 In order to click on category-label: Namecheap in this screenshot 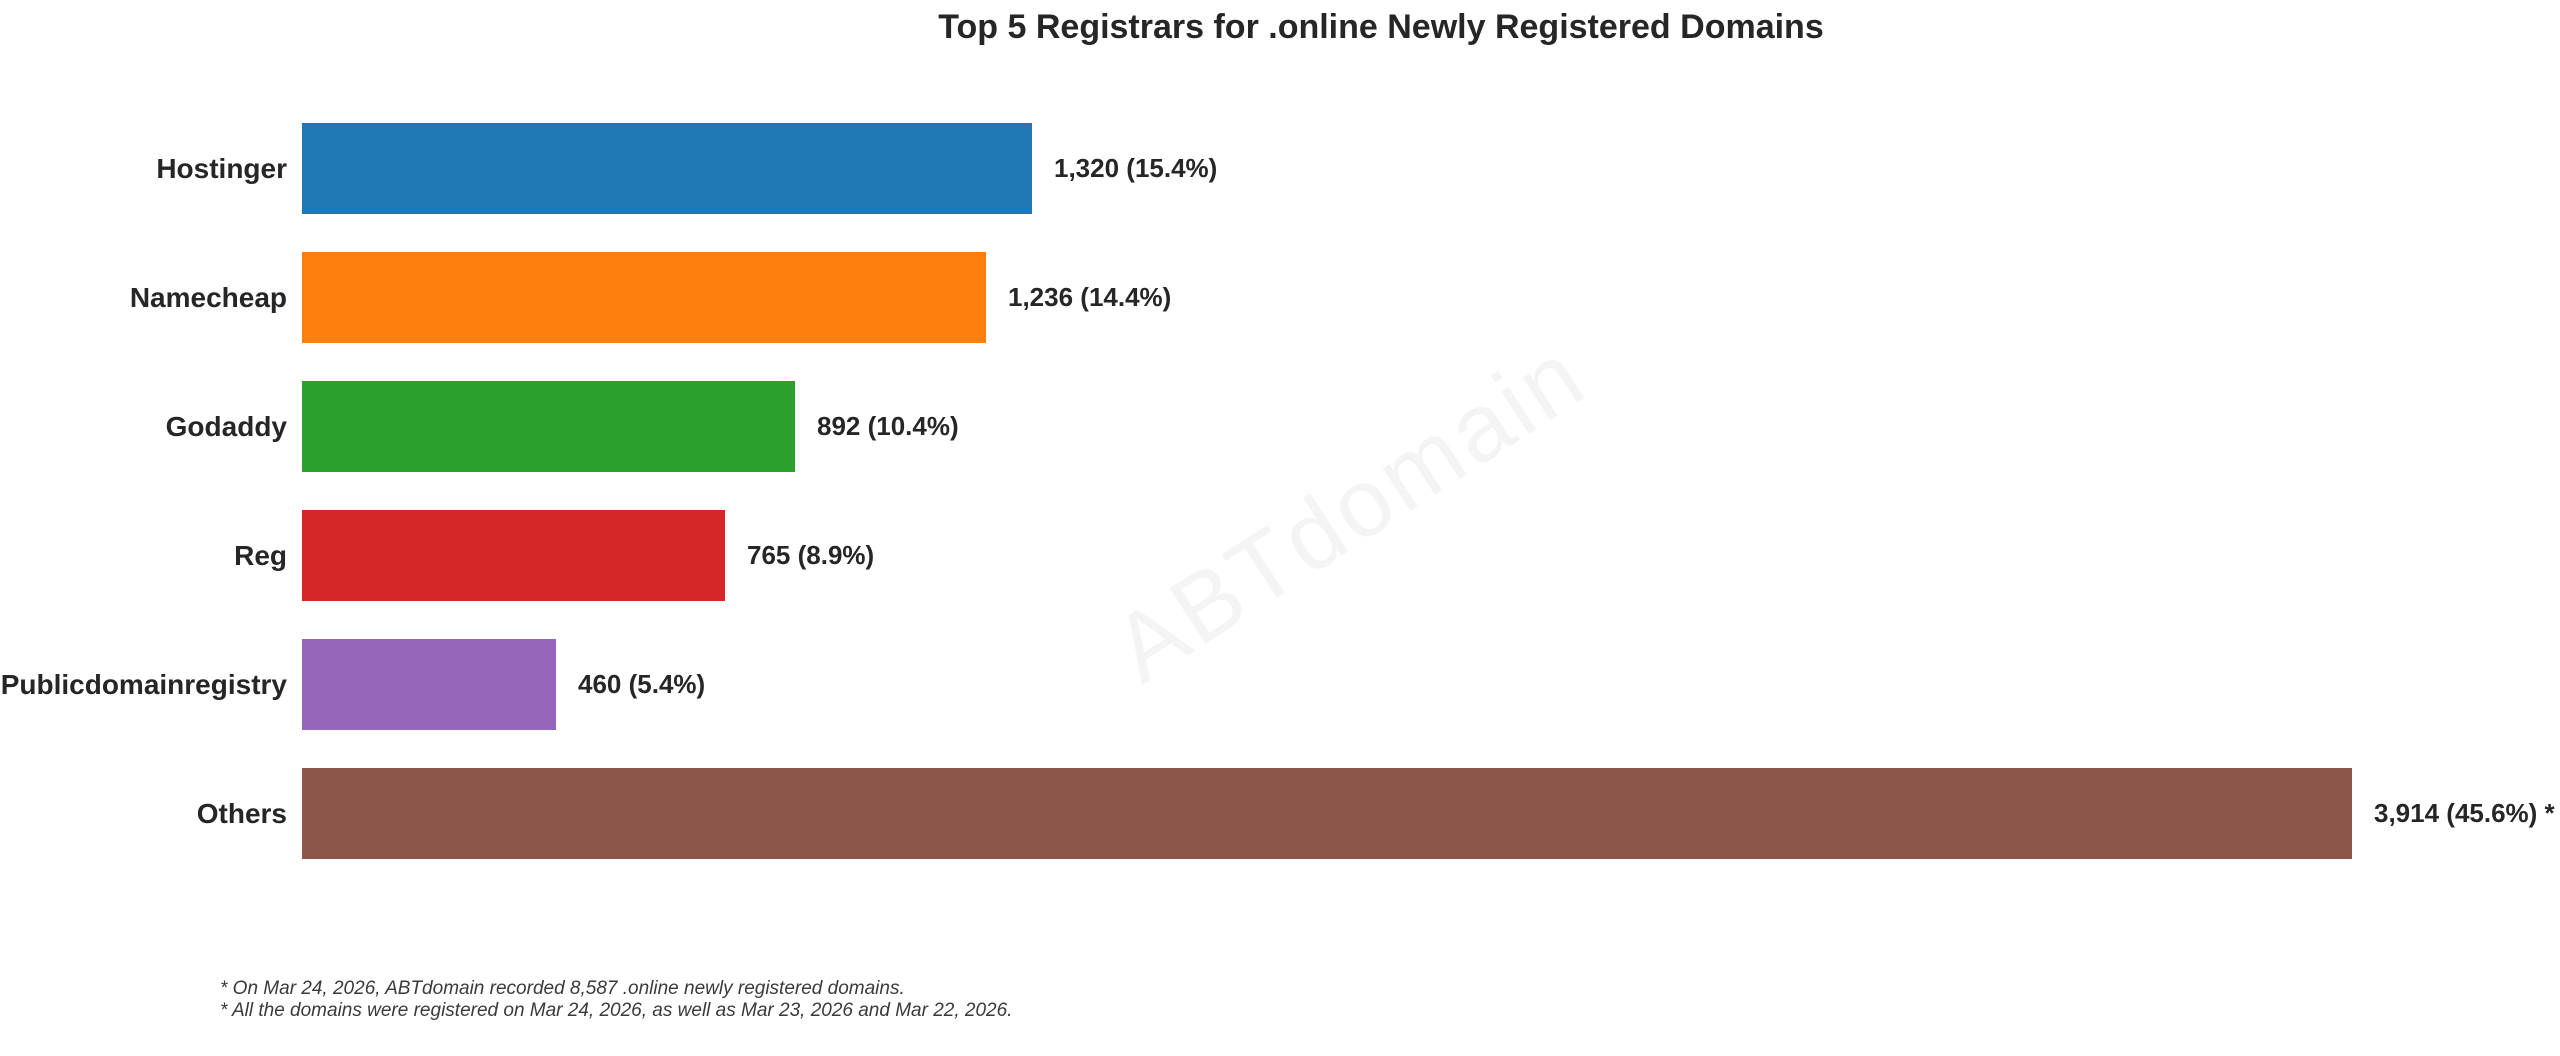, I will do `click(208, 297)`.